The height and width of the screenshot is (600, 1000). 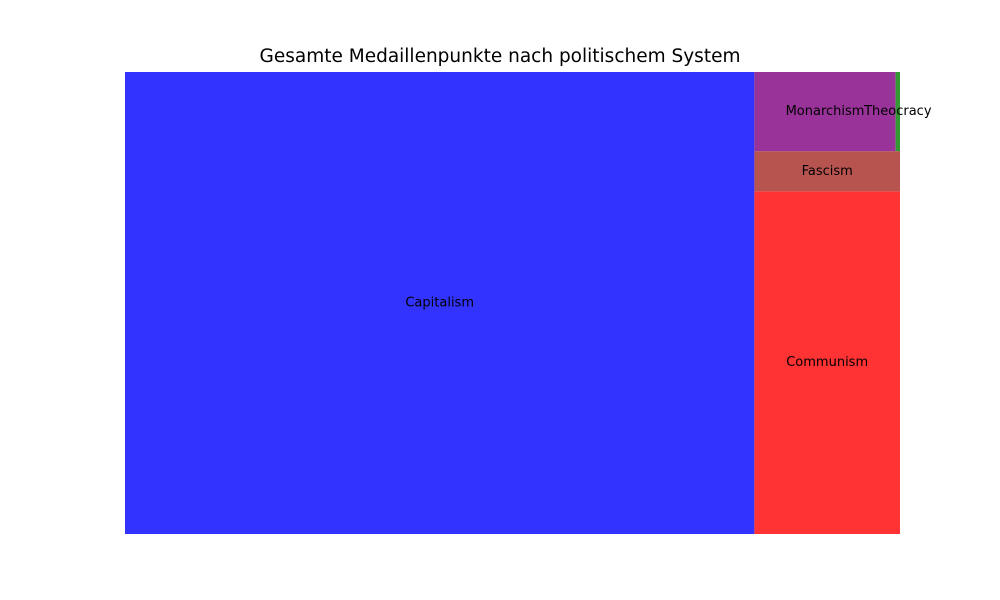 I want to click on tile-fascism, so click(x=827, y=171).